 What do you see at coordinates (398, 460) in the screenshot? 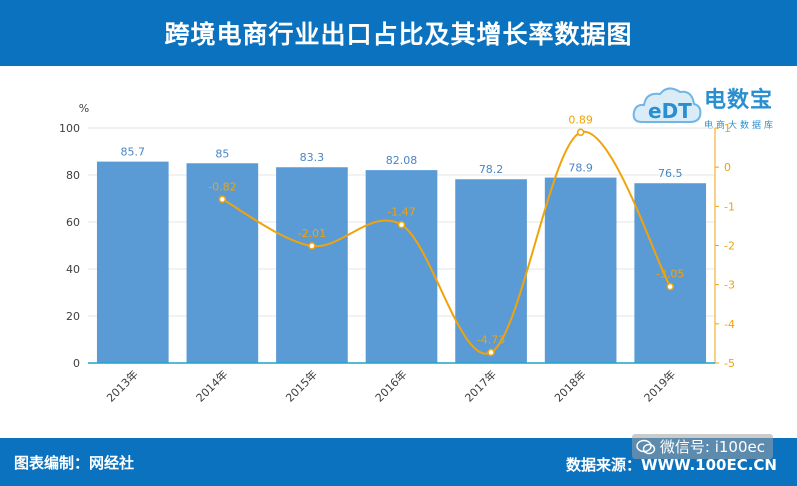
I see `footer-bar: 图表编制：网经社 微信号: i100ec 数据来源：WWW.100EC.CN` at bounding box center [398, 460].